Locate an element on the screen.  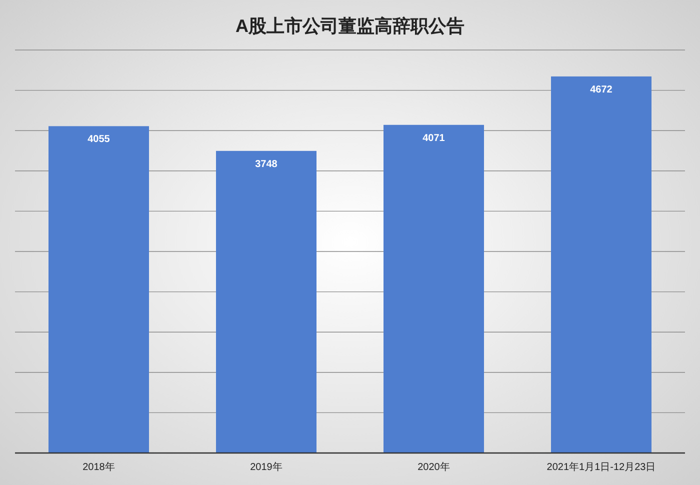
data-label: 3748 is located at coordinates (266, 164).